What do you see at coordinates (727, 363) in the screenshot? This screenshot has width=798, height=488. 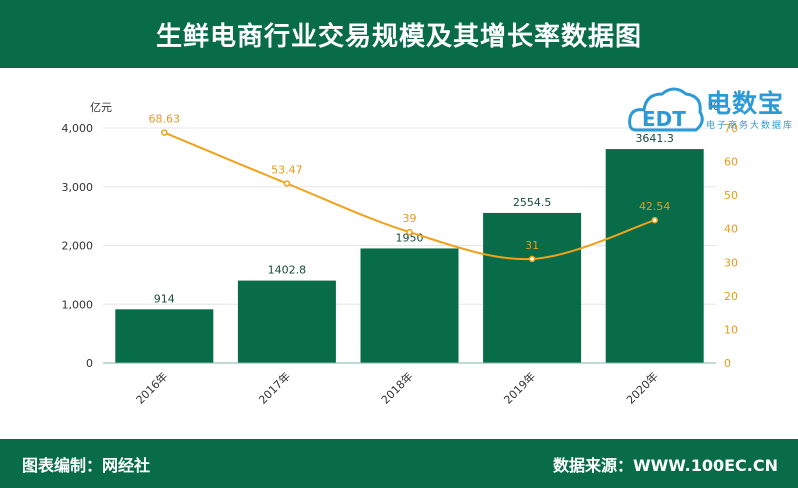 I see `right-tick-label: 0` at bounding box center [727, 363].